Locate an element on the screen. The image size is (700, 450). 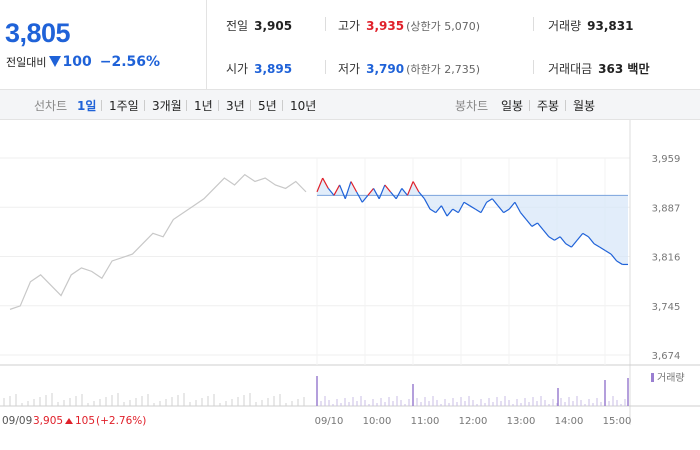
y-tick-label: 3,745 is located at coordinates (666, 307).